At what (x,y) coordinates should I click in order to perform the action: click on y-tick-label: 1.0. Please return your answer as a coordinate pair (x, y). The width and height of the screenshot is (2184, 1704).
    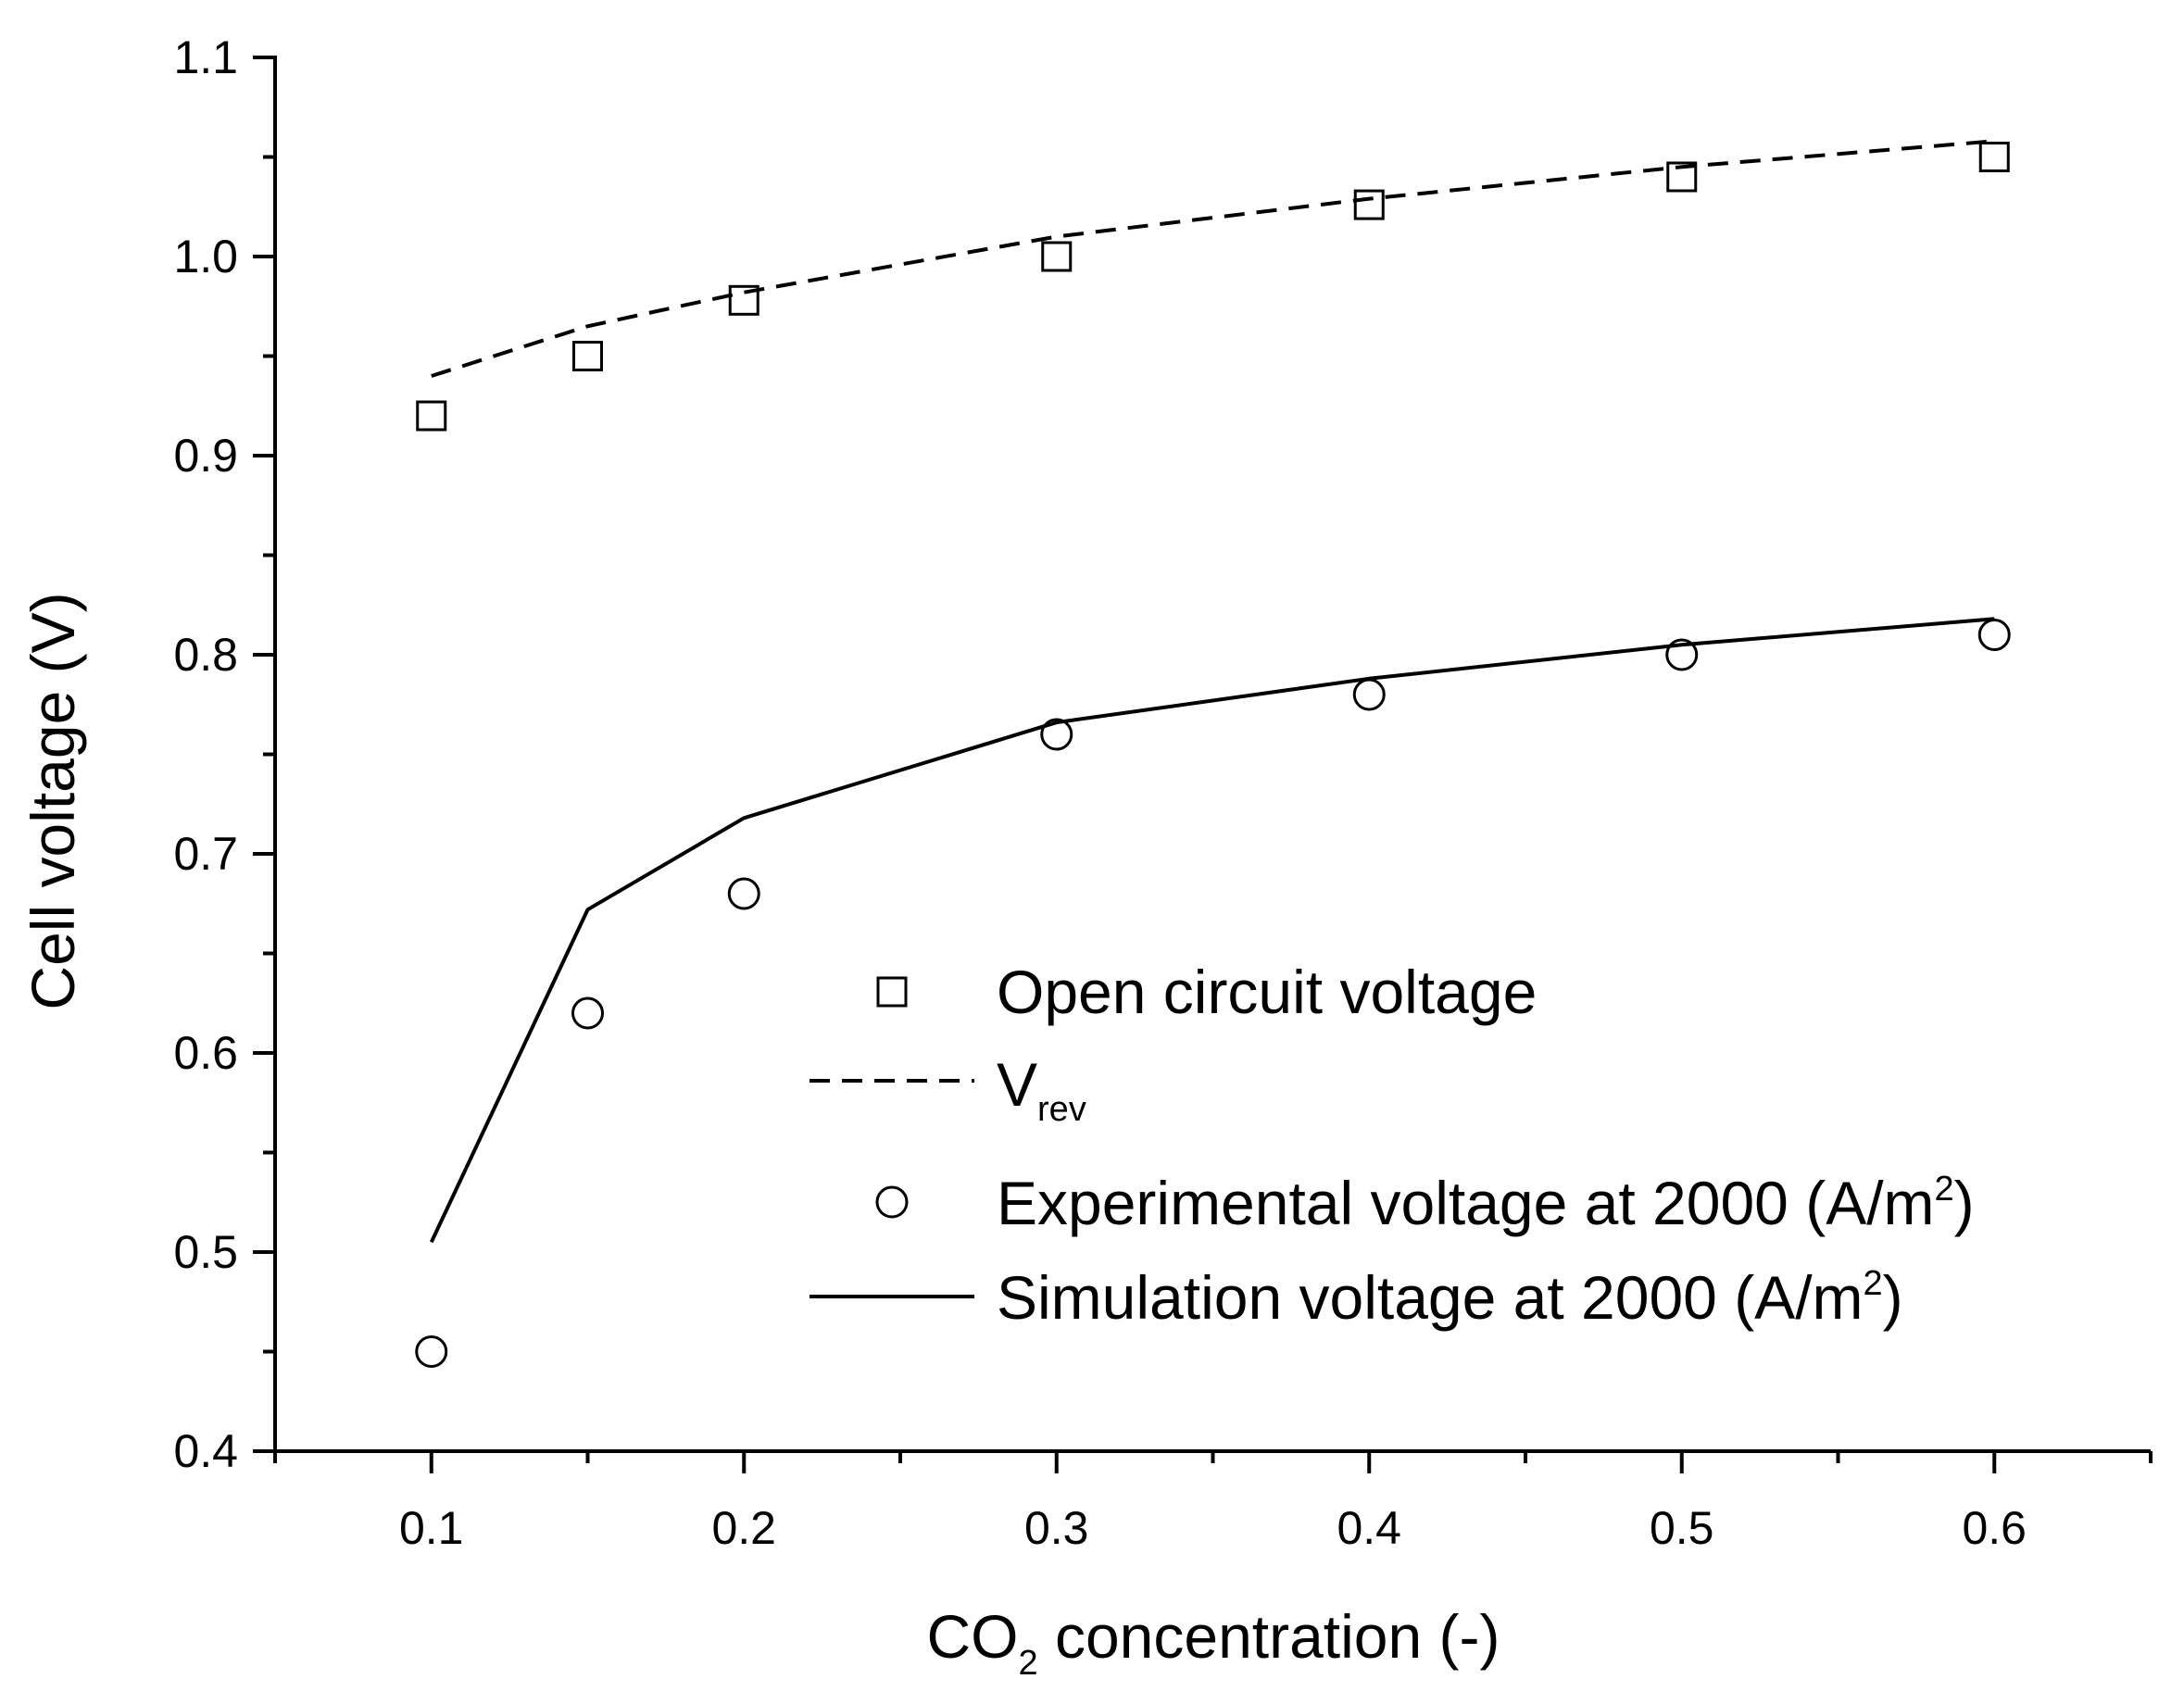
    Looking at the image, I should click on (205, 256).